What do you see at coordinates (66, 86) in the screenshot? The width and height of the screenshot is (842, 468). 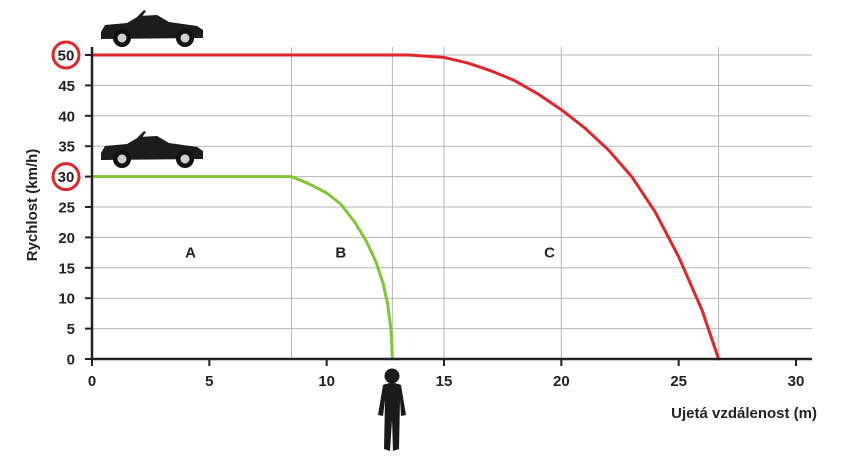 I see `y-tick-label: 45` at bounding box center [66, 86].